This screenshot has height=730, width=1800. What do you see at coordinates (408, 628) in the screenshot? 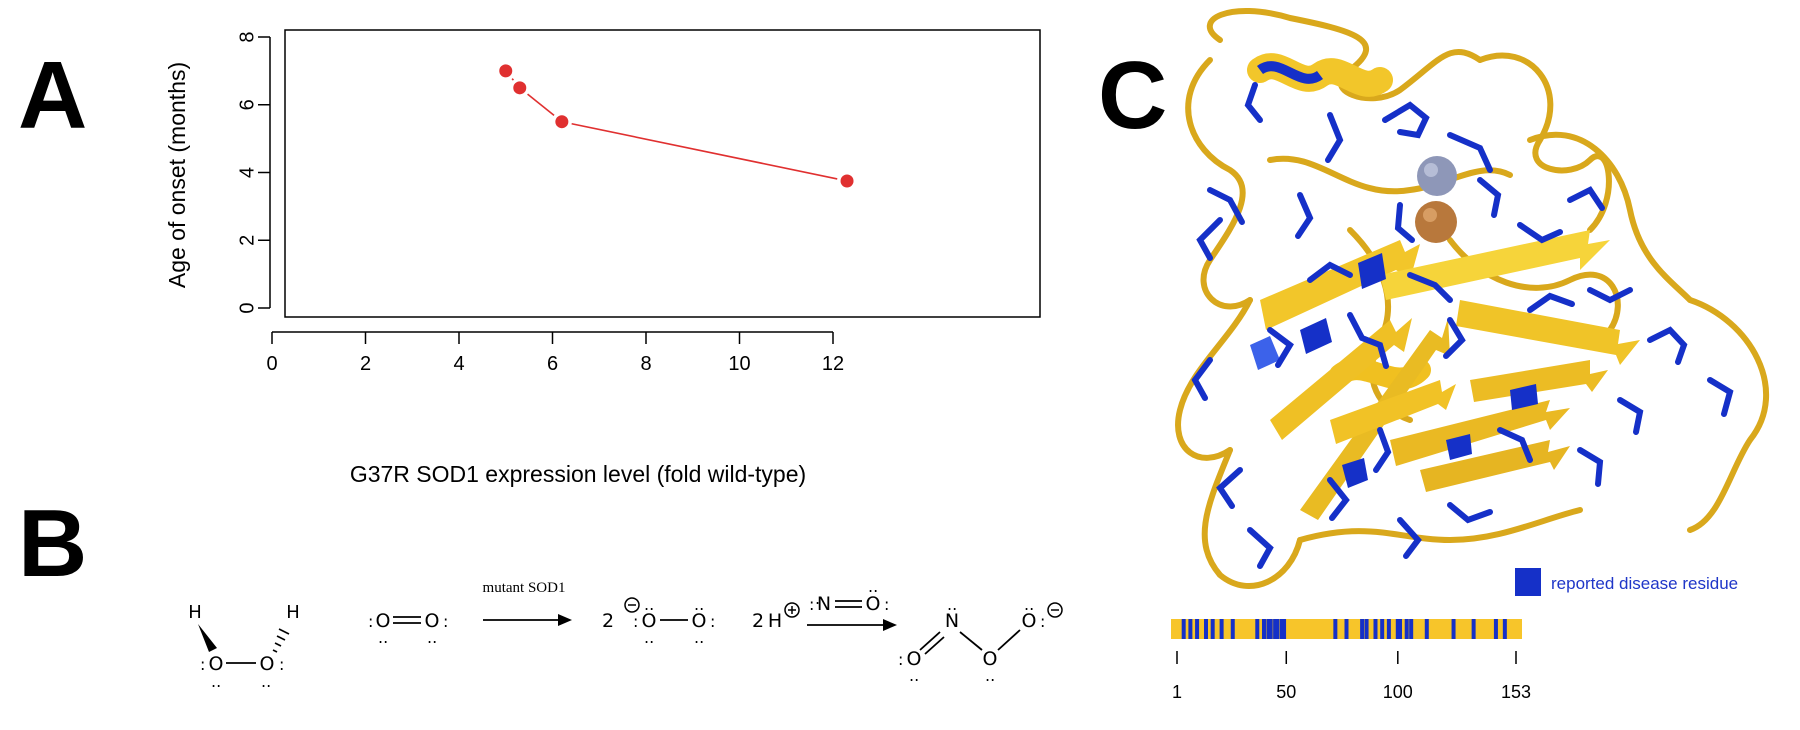
I see `dioxygen: : O O : .. ..` at bounding box center [408, 628].